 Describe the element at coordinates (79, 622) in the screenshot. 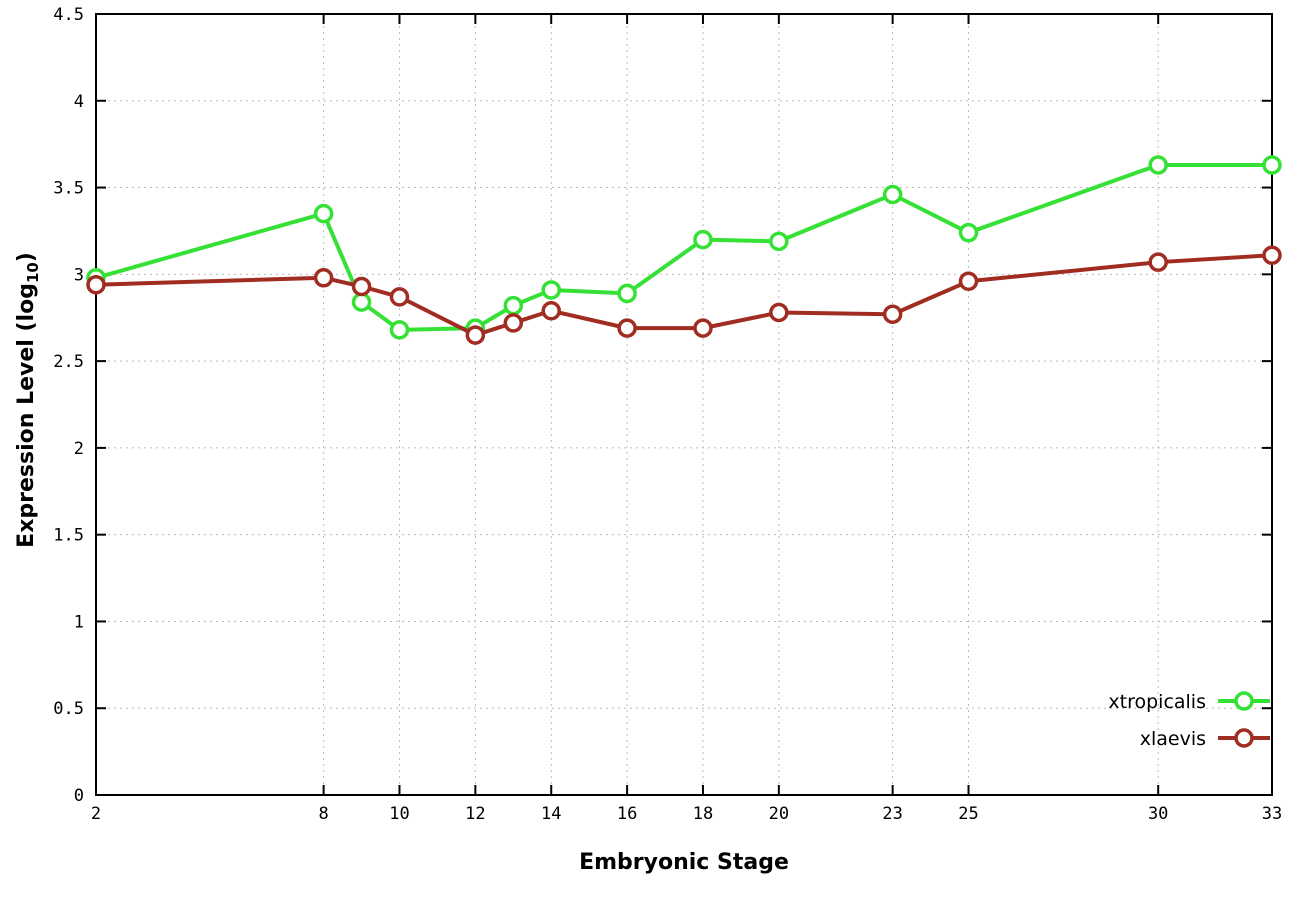

I see `y-tick-label: 1` at that location.